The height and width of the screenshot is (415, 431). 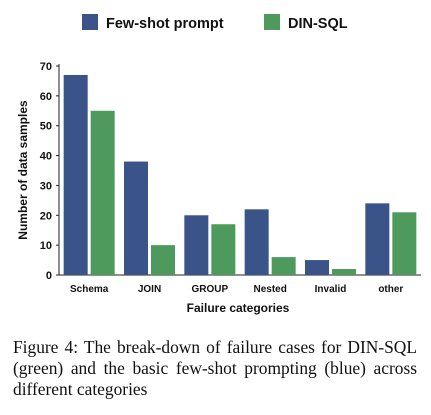 I want to click on y-tick-label: 10, so click(x=46, y=246).